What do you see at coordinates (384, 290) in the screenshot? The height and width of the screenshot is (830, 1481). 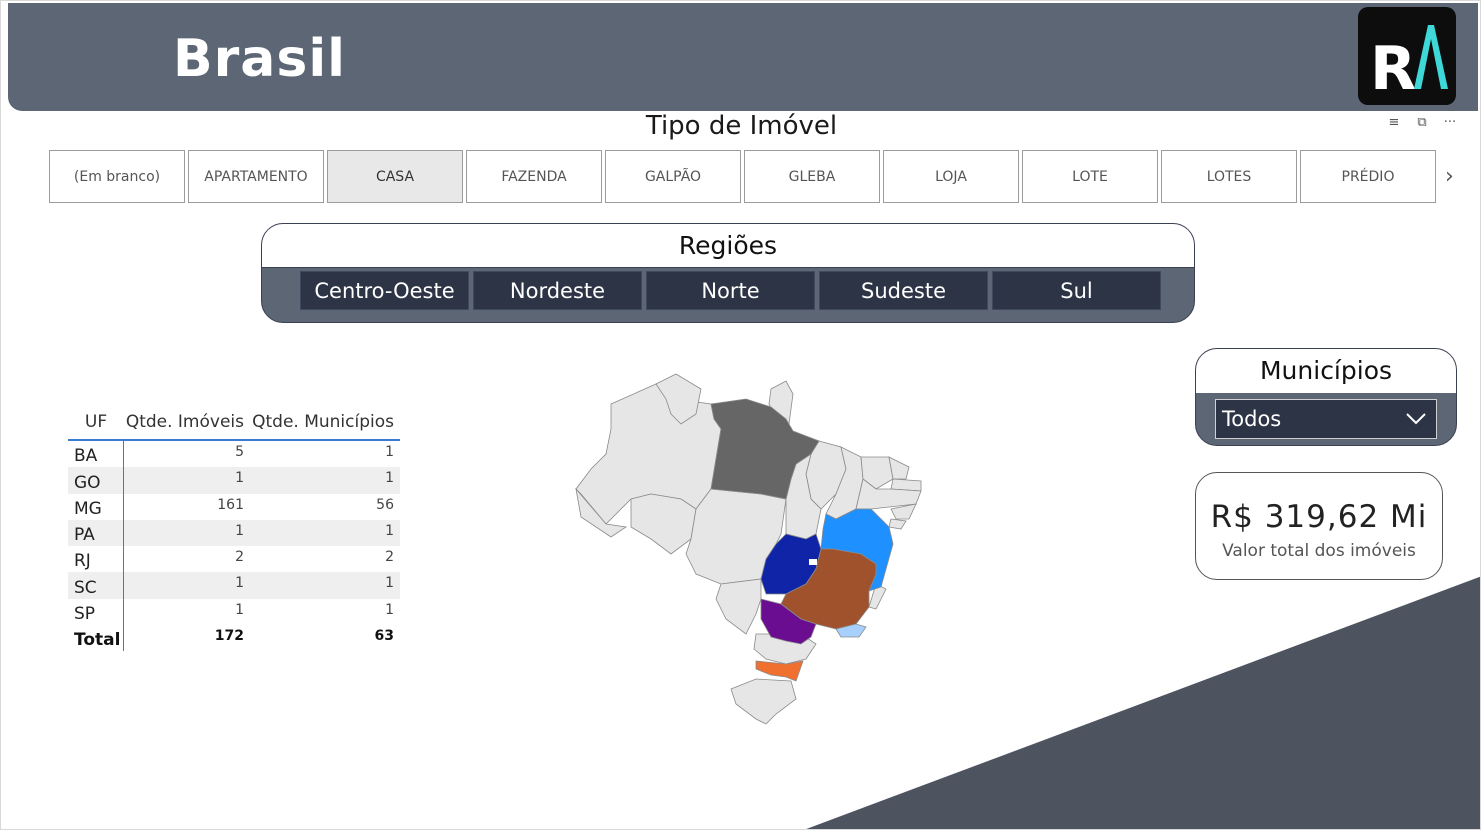 I see `region-option: Centro-Oeste` at bounding box center [384, 290].